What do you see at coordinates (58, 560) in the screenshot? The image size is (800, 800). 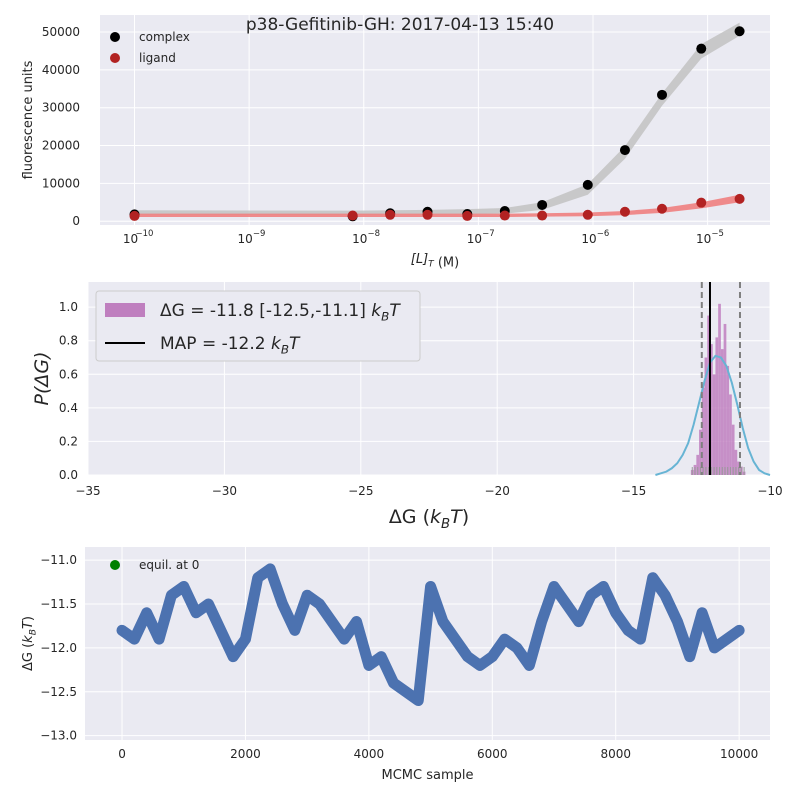 I see `y-tick-label: −11.0` at bounding box center [58, 560].